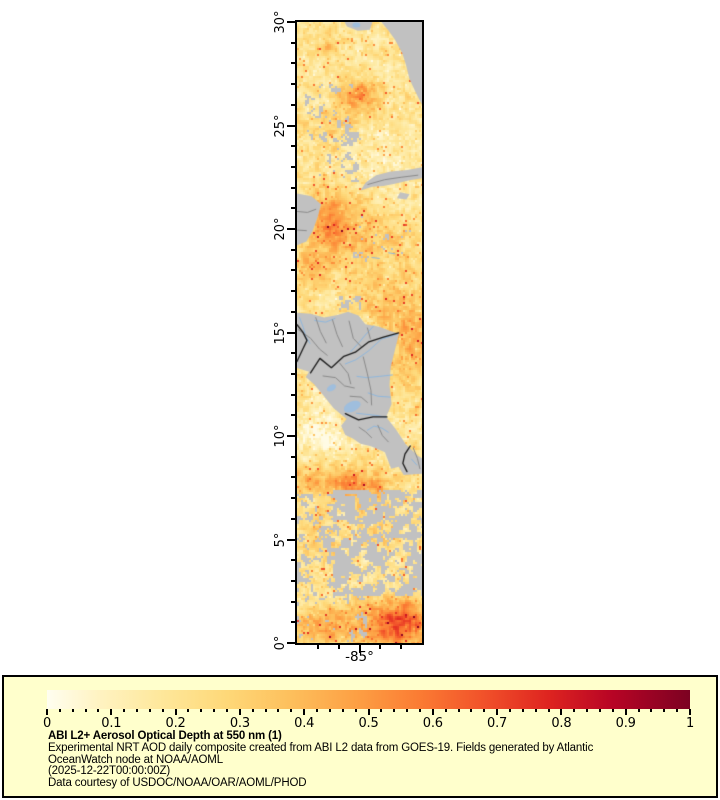 The image size is (720, 800). What do you see at coordinates (359, 657) in the screenshot?
I see `longitude-tick-label: -85°` at bounding box center [359, 657].